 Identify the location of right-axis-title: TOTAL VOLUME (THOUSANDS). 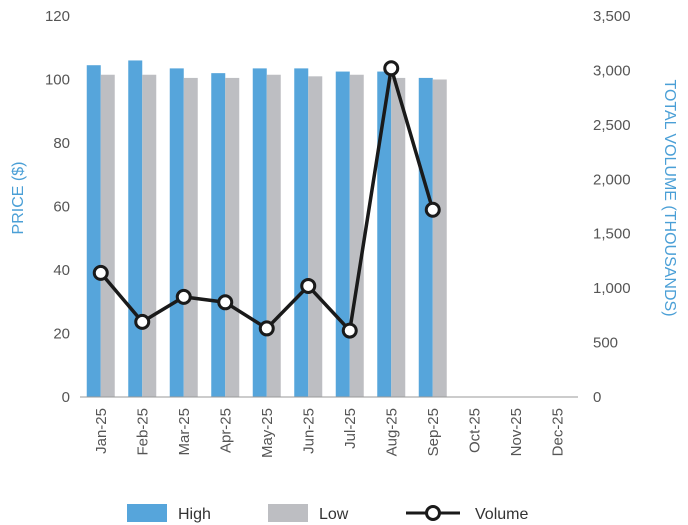
(669, 197).